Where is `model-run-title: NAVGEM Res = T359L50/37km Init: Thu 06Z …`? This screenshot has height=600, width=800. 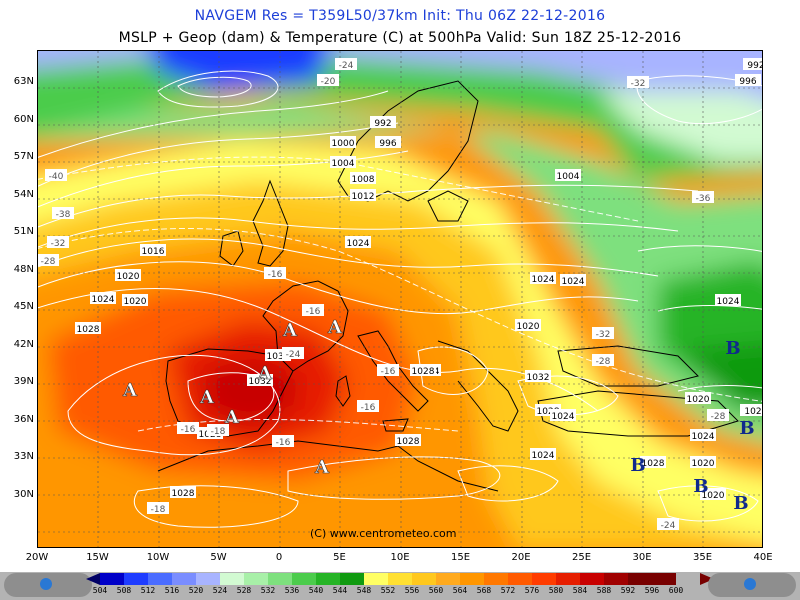
model-run-title: NAVGEM Res = T359L50/37km Init: Thu 06Z … is located at coordinates (400, 16).